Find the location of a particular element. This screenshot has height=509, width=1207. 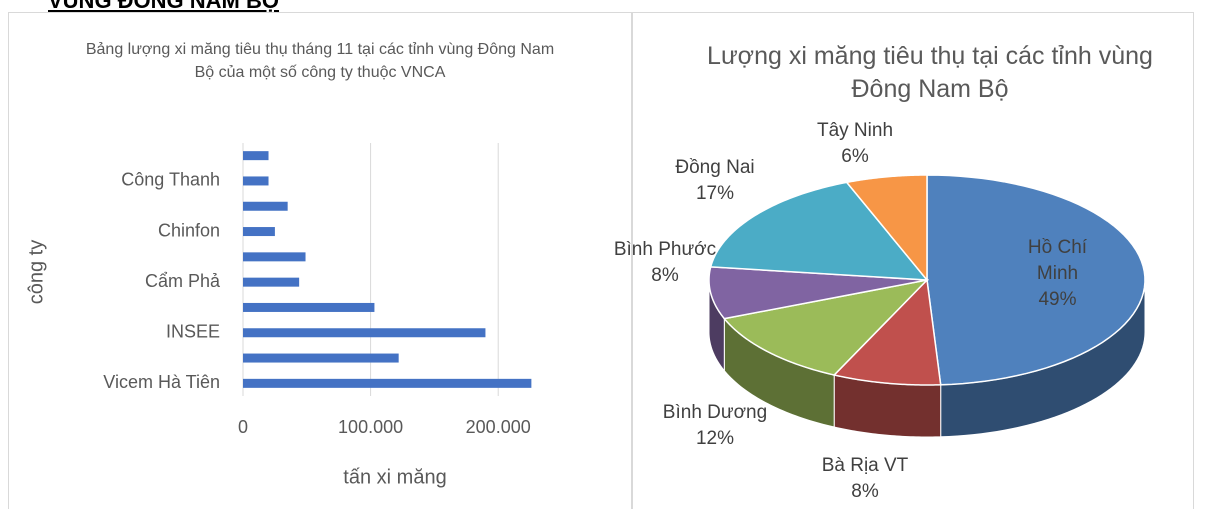

slice-name: Bà Rịa VT is located at coordinates (865, 465).